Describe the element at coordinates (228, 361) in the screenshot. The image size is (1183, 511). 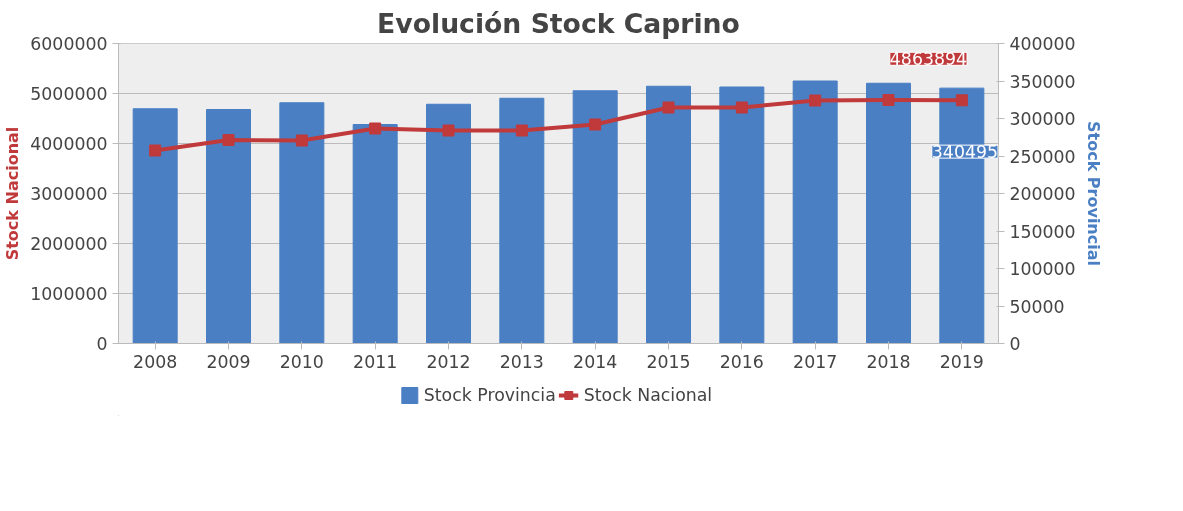
I see `x-tick-label: 2009` at that location.